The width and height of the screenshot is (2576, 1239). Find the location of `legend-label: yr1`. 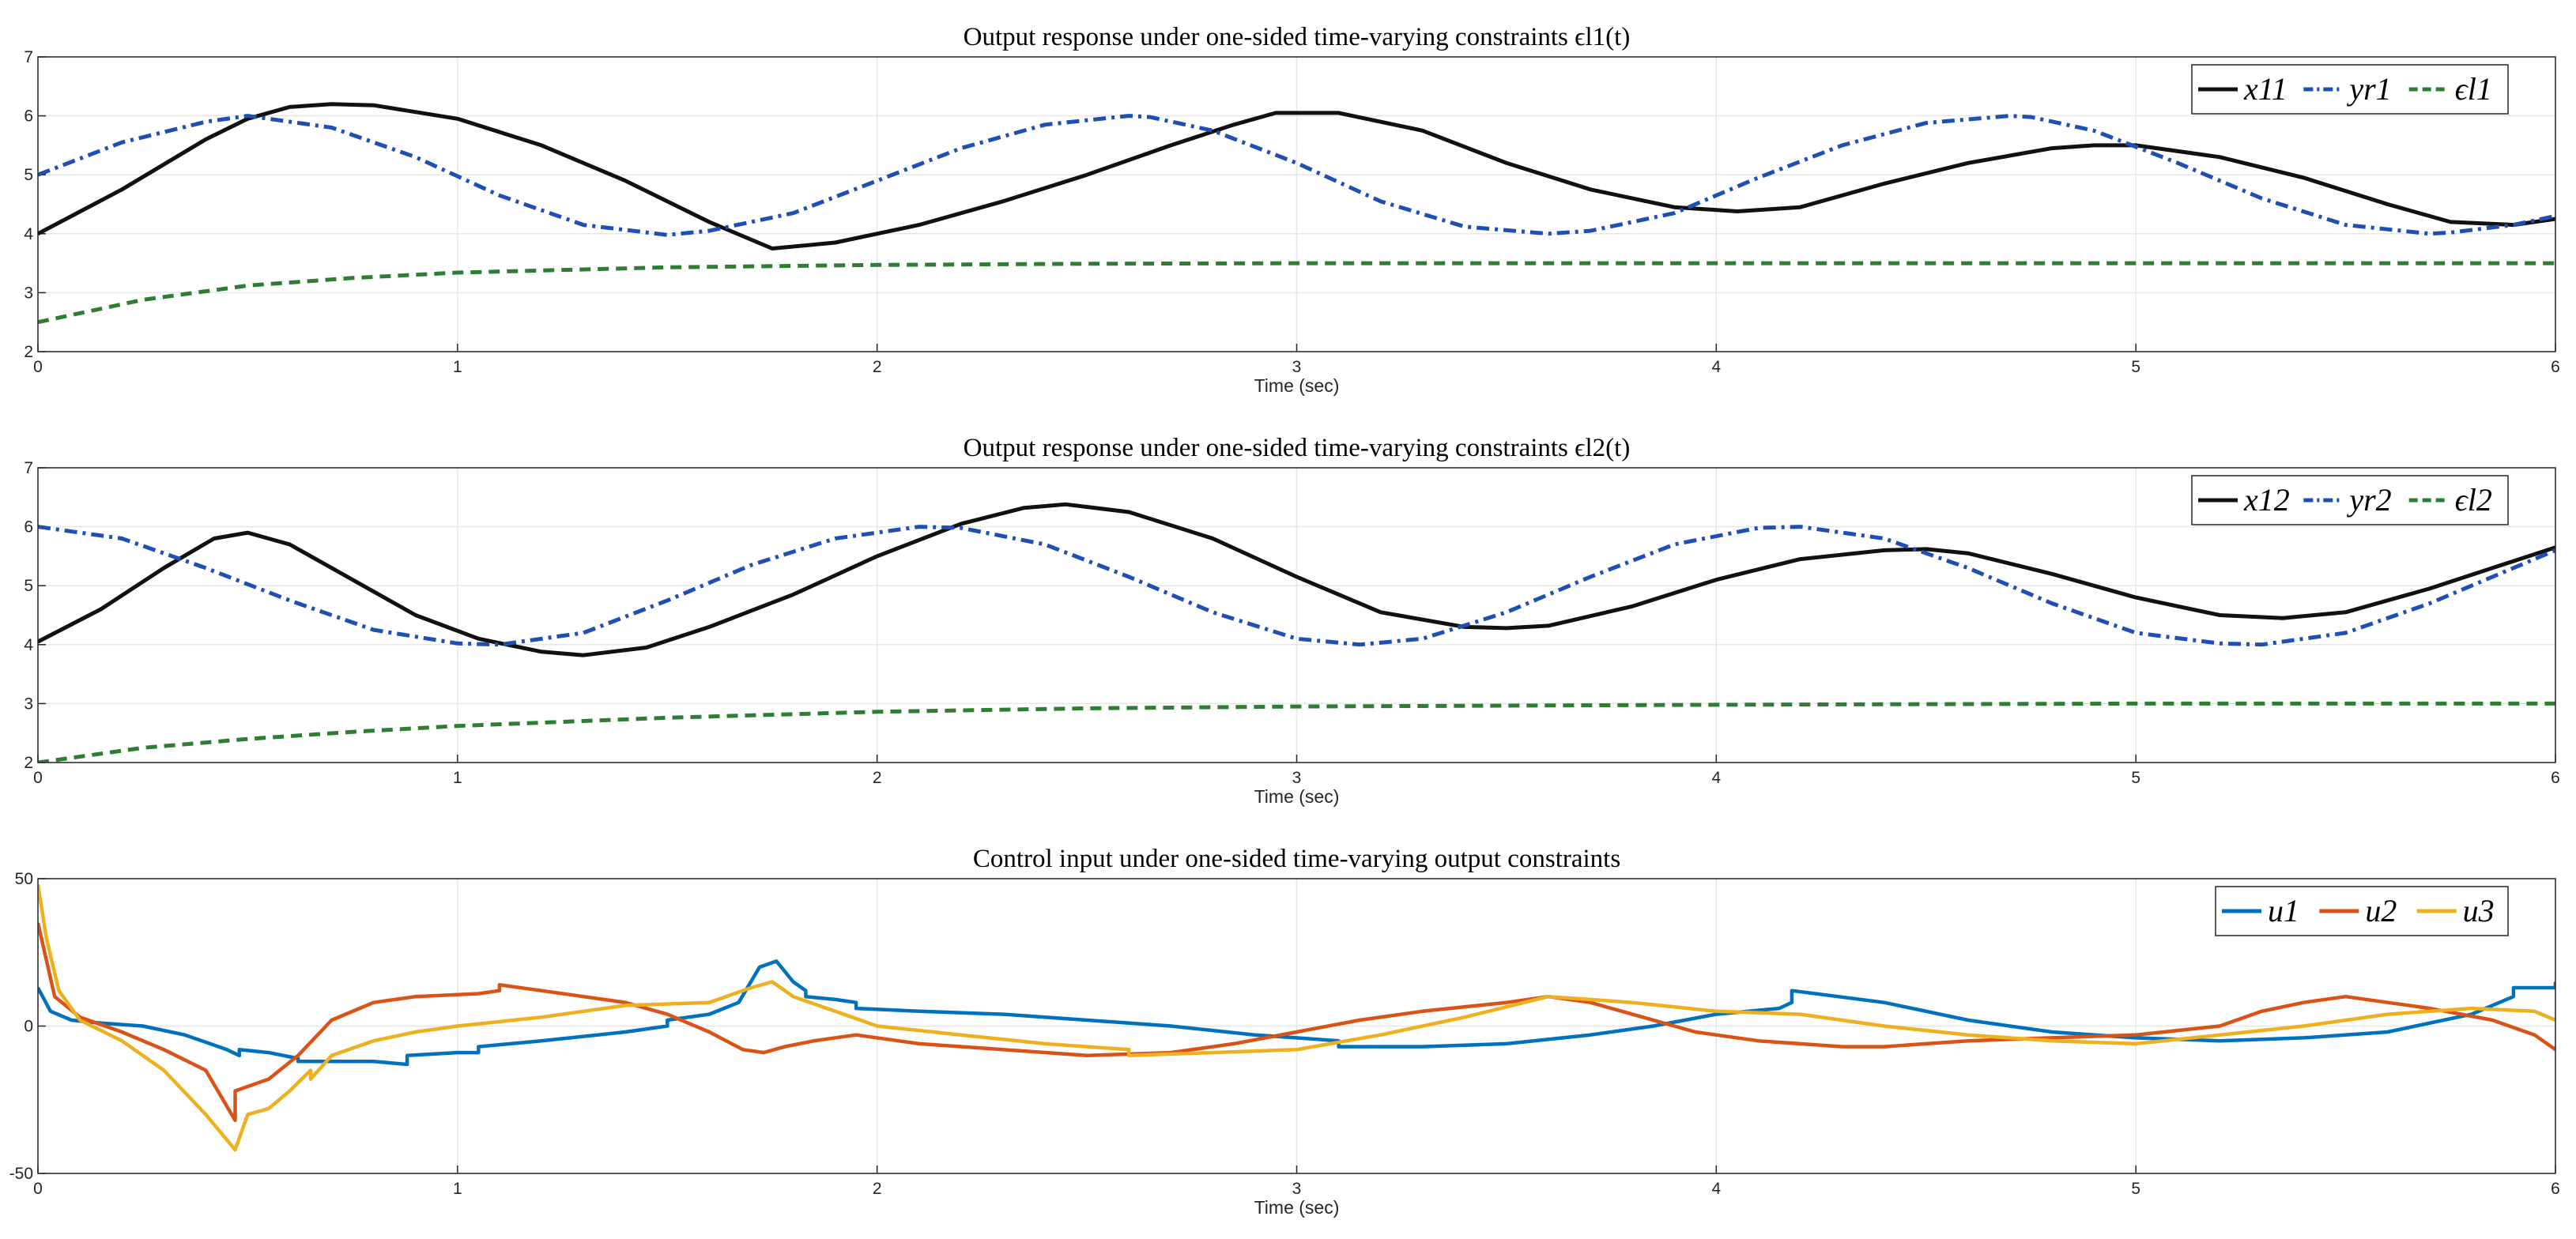

legend-label: yr1 is located at coordinates (2368, 89).